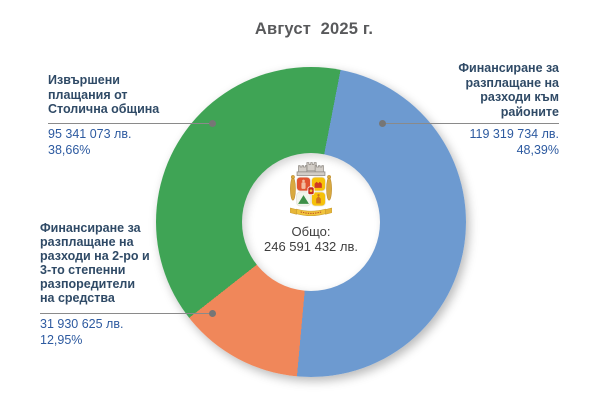  What do you see at coordinates (537, 149) in the screenshot?
I see `callout-percent-blue: 48,39%` at bounding box center [537, 149].